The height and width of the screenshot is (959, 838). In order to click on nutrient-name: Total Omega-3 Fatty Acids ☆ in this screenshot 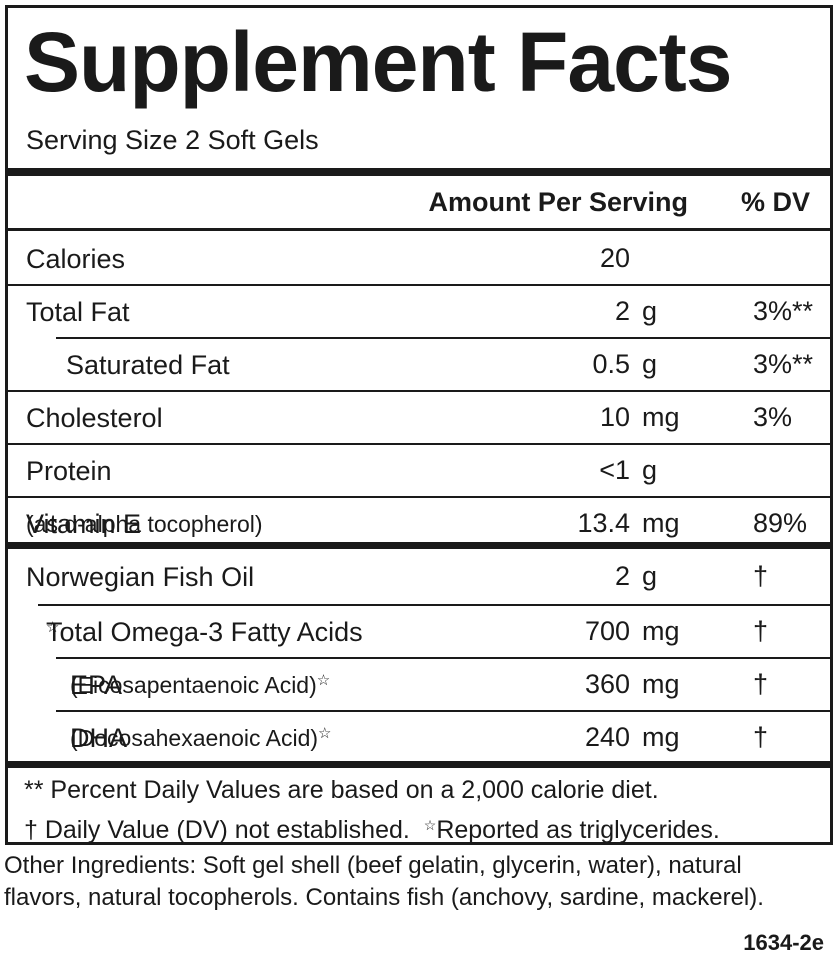, I will do `click(204, 631)`.